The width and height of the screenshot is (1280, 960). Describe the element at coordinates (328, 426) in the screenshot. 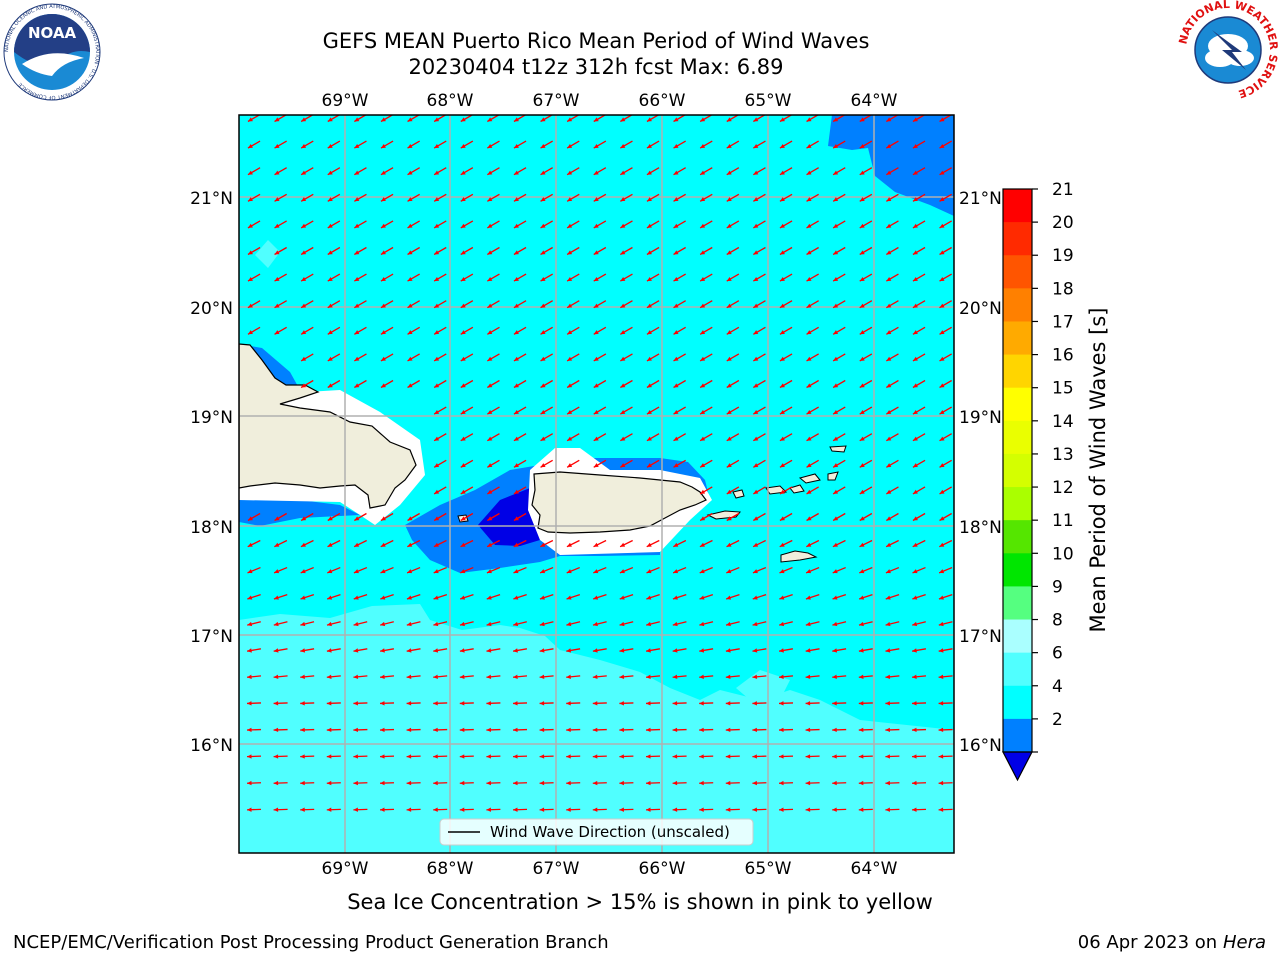

I see `land-hispaniola` at that location.